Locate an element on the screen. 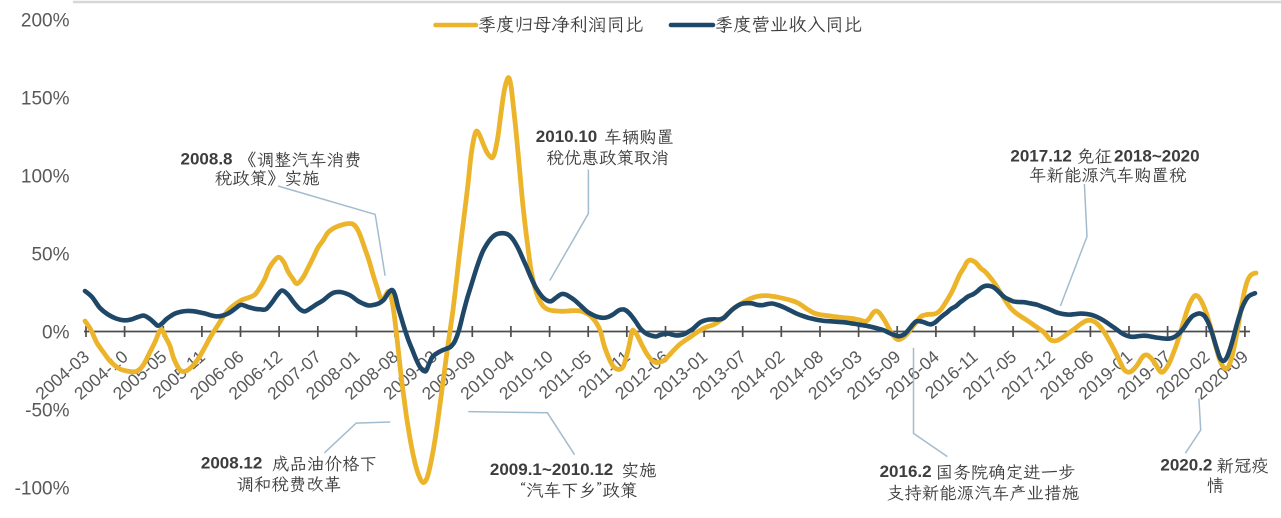 The image size is (1281, 518). svg-text: -50% is located at coordinates (47, 410).